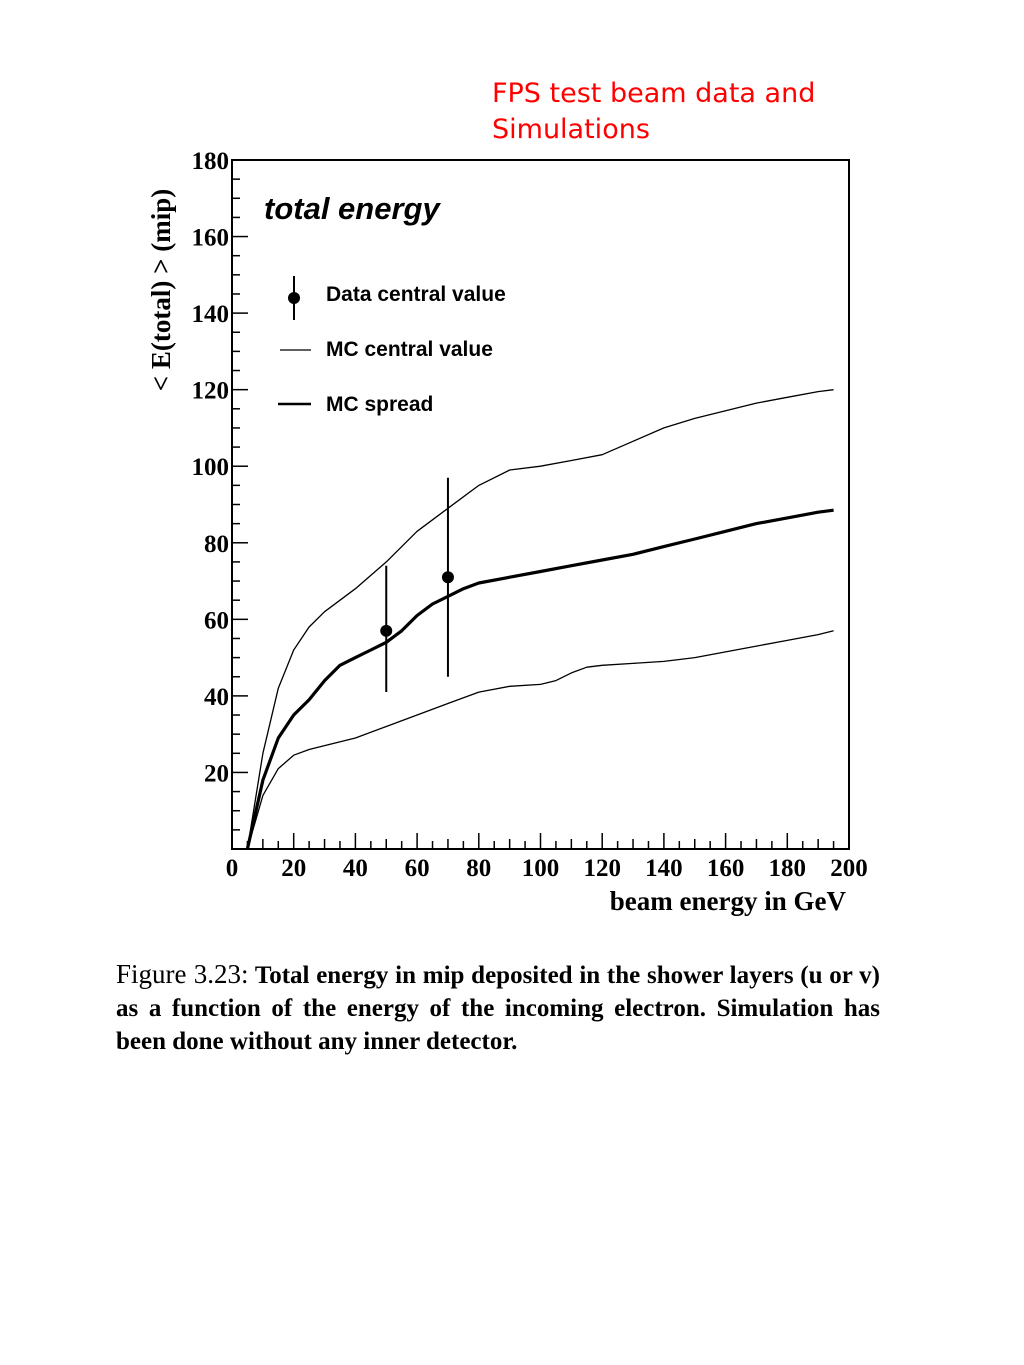  I want to click on y-tick-label: 60, so click(216, 620).